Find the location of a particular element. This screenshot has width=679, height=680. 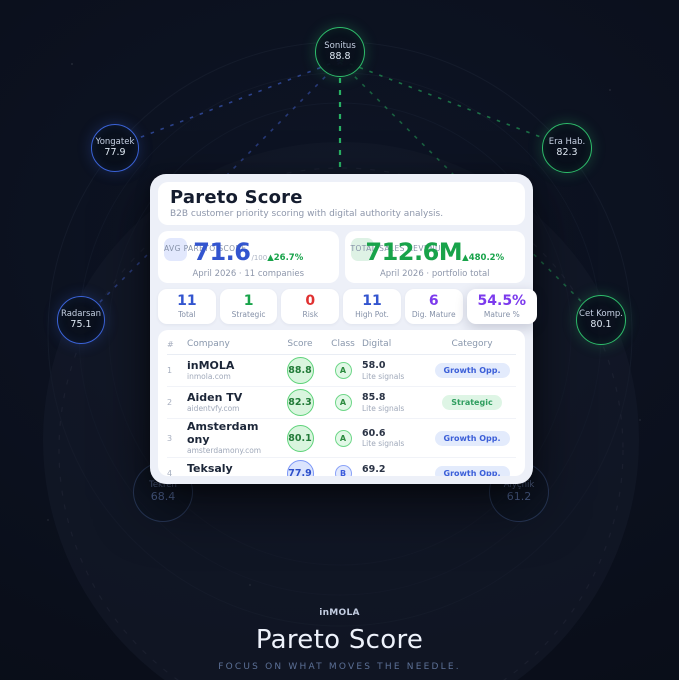

table-header-row: # Company Score Class Digital Category is located at coordinates (341, 346).